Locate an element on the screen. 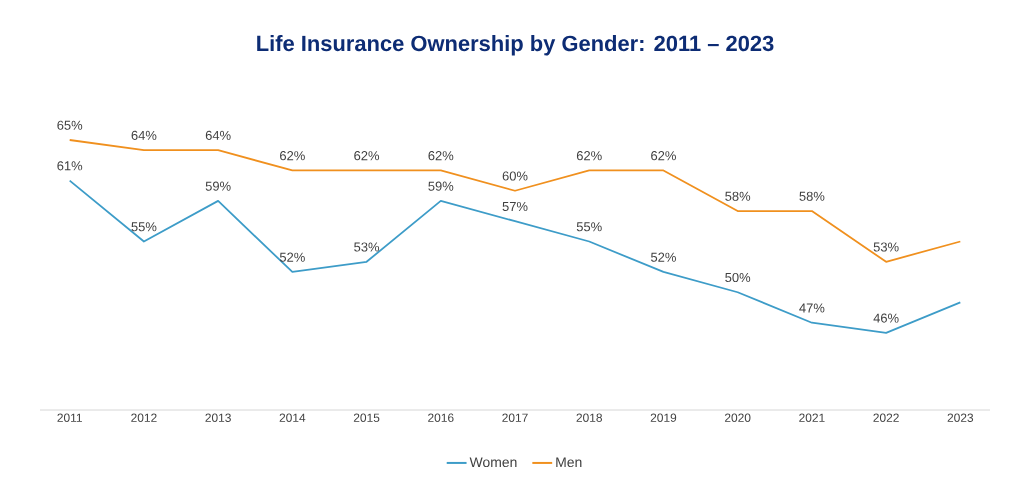 This screenshot has width=1024, height=496. x-tick-label: 2011 is located at coordinates (69, 417).